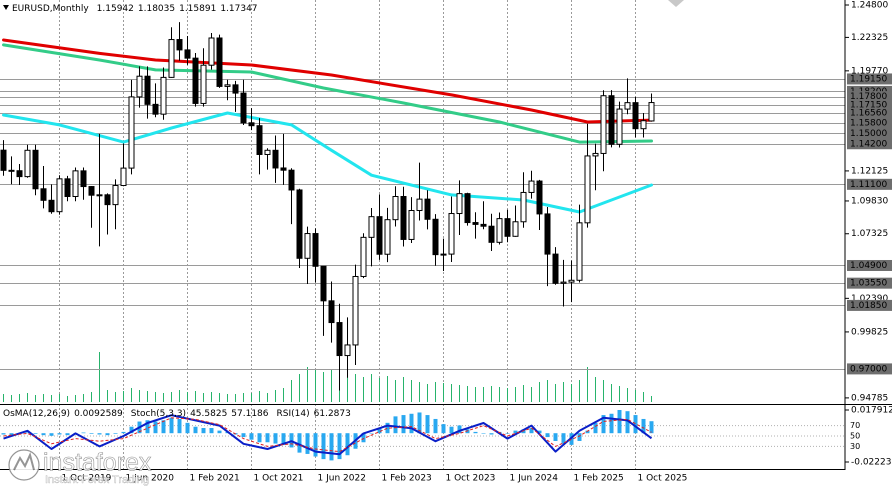 The height and width of the screenshot is (487, 892). I want to click on level-label: 1.19150, so click(868, 79).